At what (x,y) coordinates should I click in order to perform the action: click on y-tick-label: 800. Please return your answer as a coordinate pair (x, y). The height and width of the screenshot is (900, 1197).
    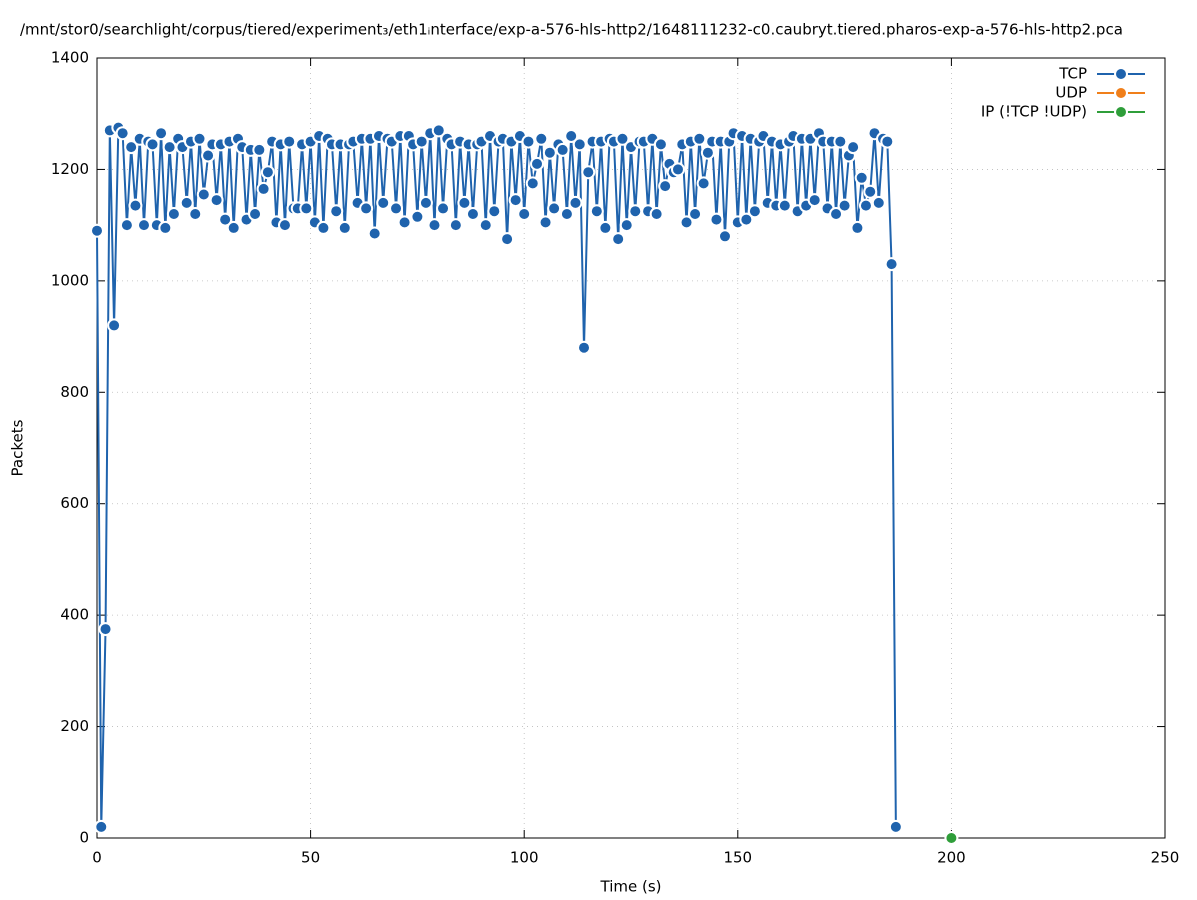
    Looking at the image, I should click on (74, 392).